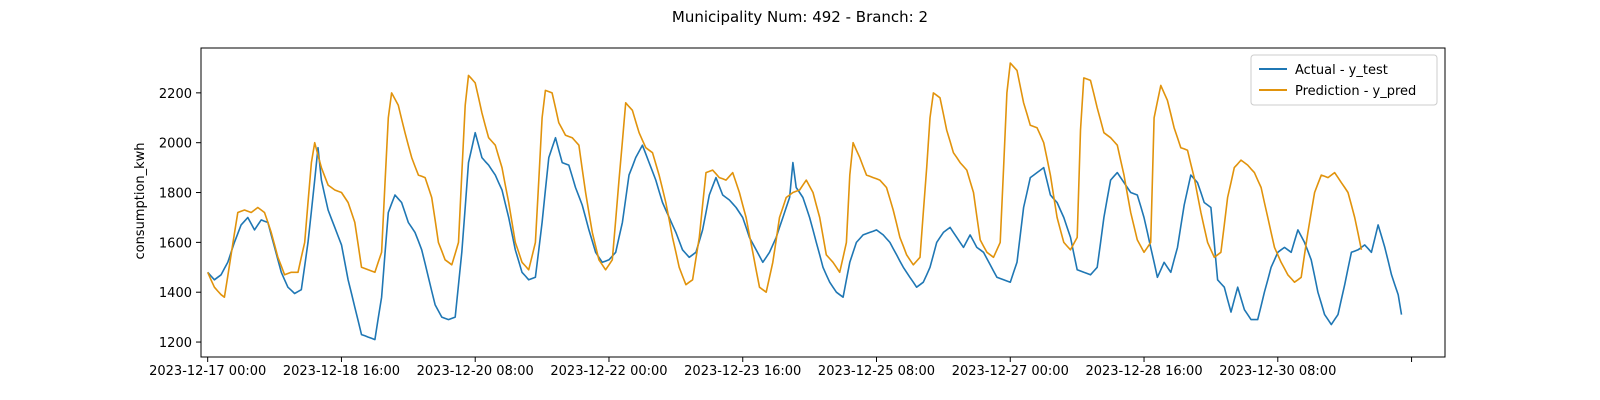  What do you see at coordinates (1341, 70) in the screenshot?
I see `legend-entry-label: Actual - y_test` at bounding box center [1341, 70].